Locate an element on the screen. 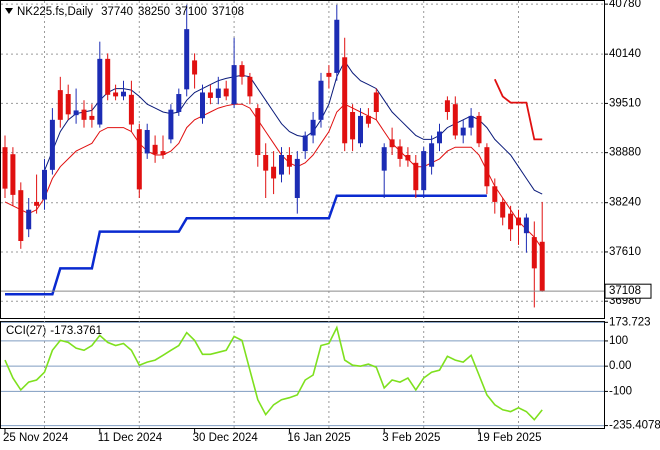  x-tick-label: 19 Feb 2025 is located at coordinates (509, 438).